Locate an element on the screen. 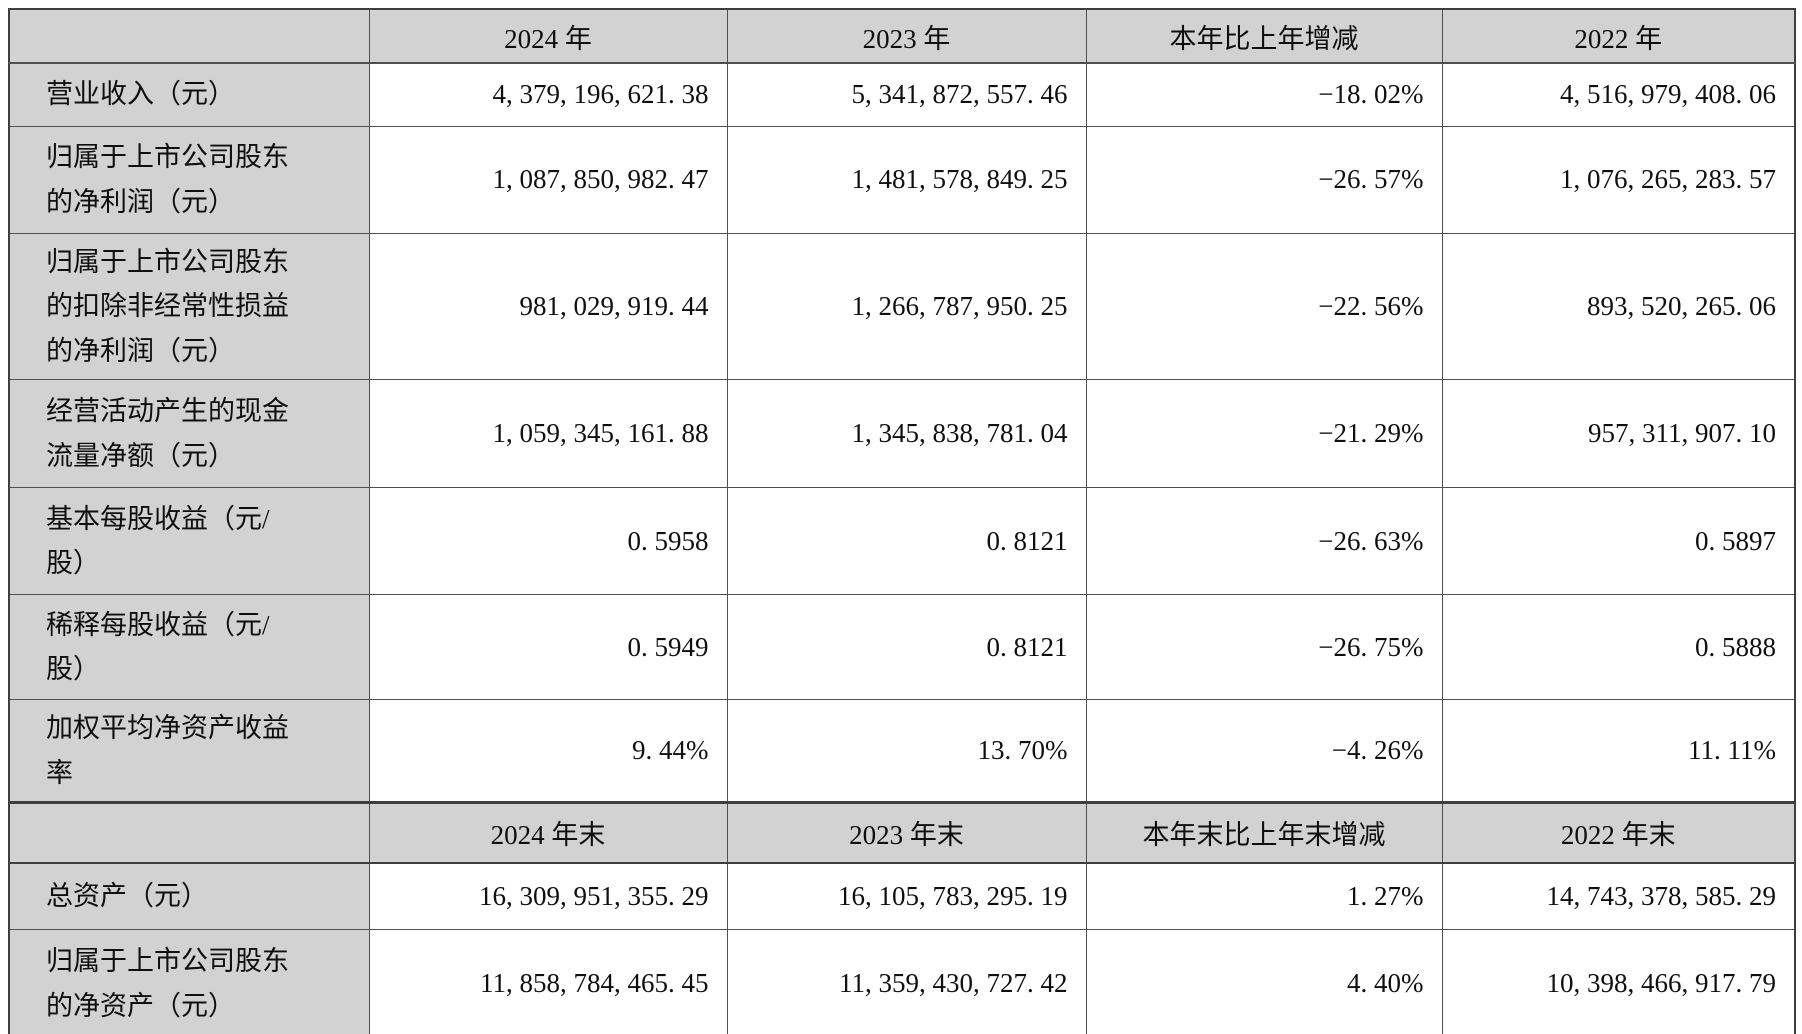 The image size is (1802, 1034). annual-header-row: 2024 年 2023 年 本年比上年增减 2022 年 is located at coordinates (902, 36).